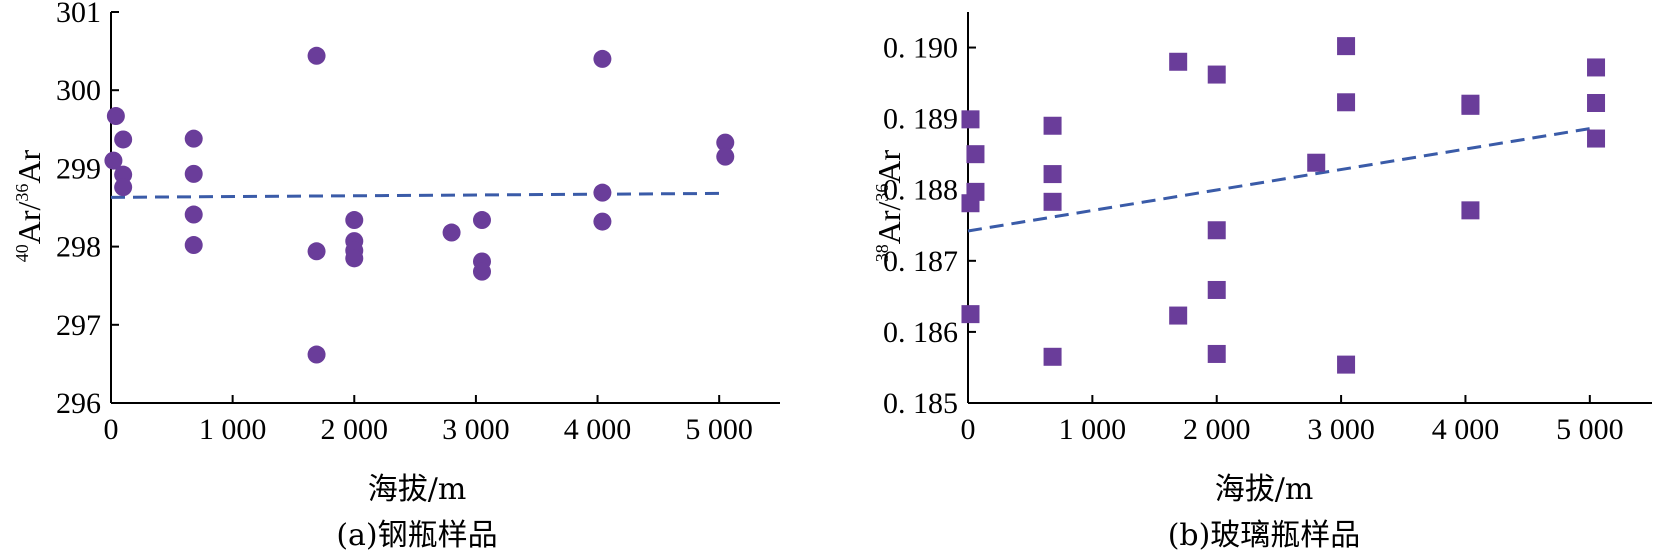  I want to click on panel-b-y-tick-label: 0. 185, so click(920, 403).